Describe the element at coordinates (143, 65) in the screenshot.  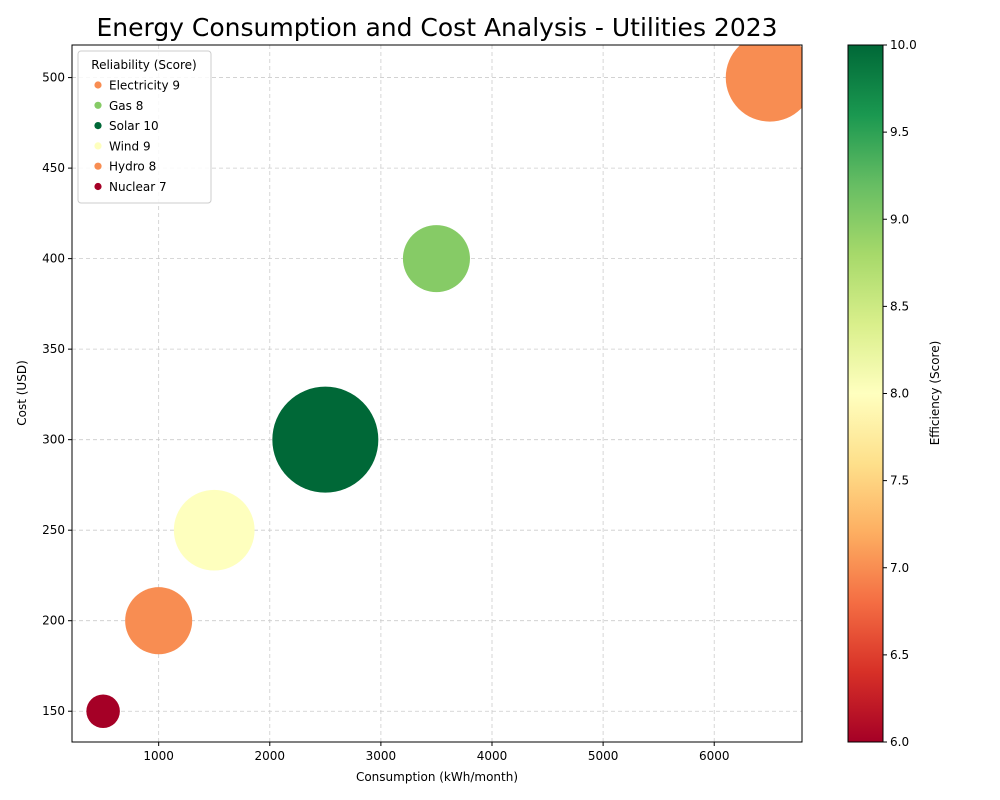
I see `legend-title: Reliability (Score)` at that location.